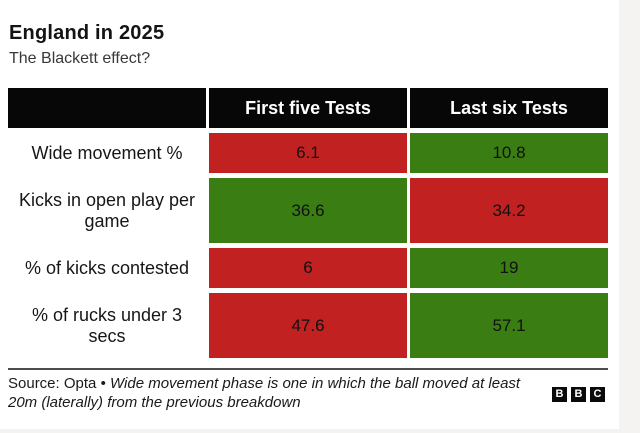  I want to click on table-row-kicks-open-play: Kicks in open play per game 36.6 34.2, so click(308, 210).